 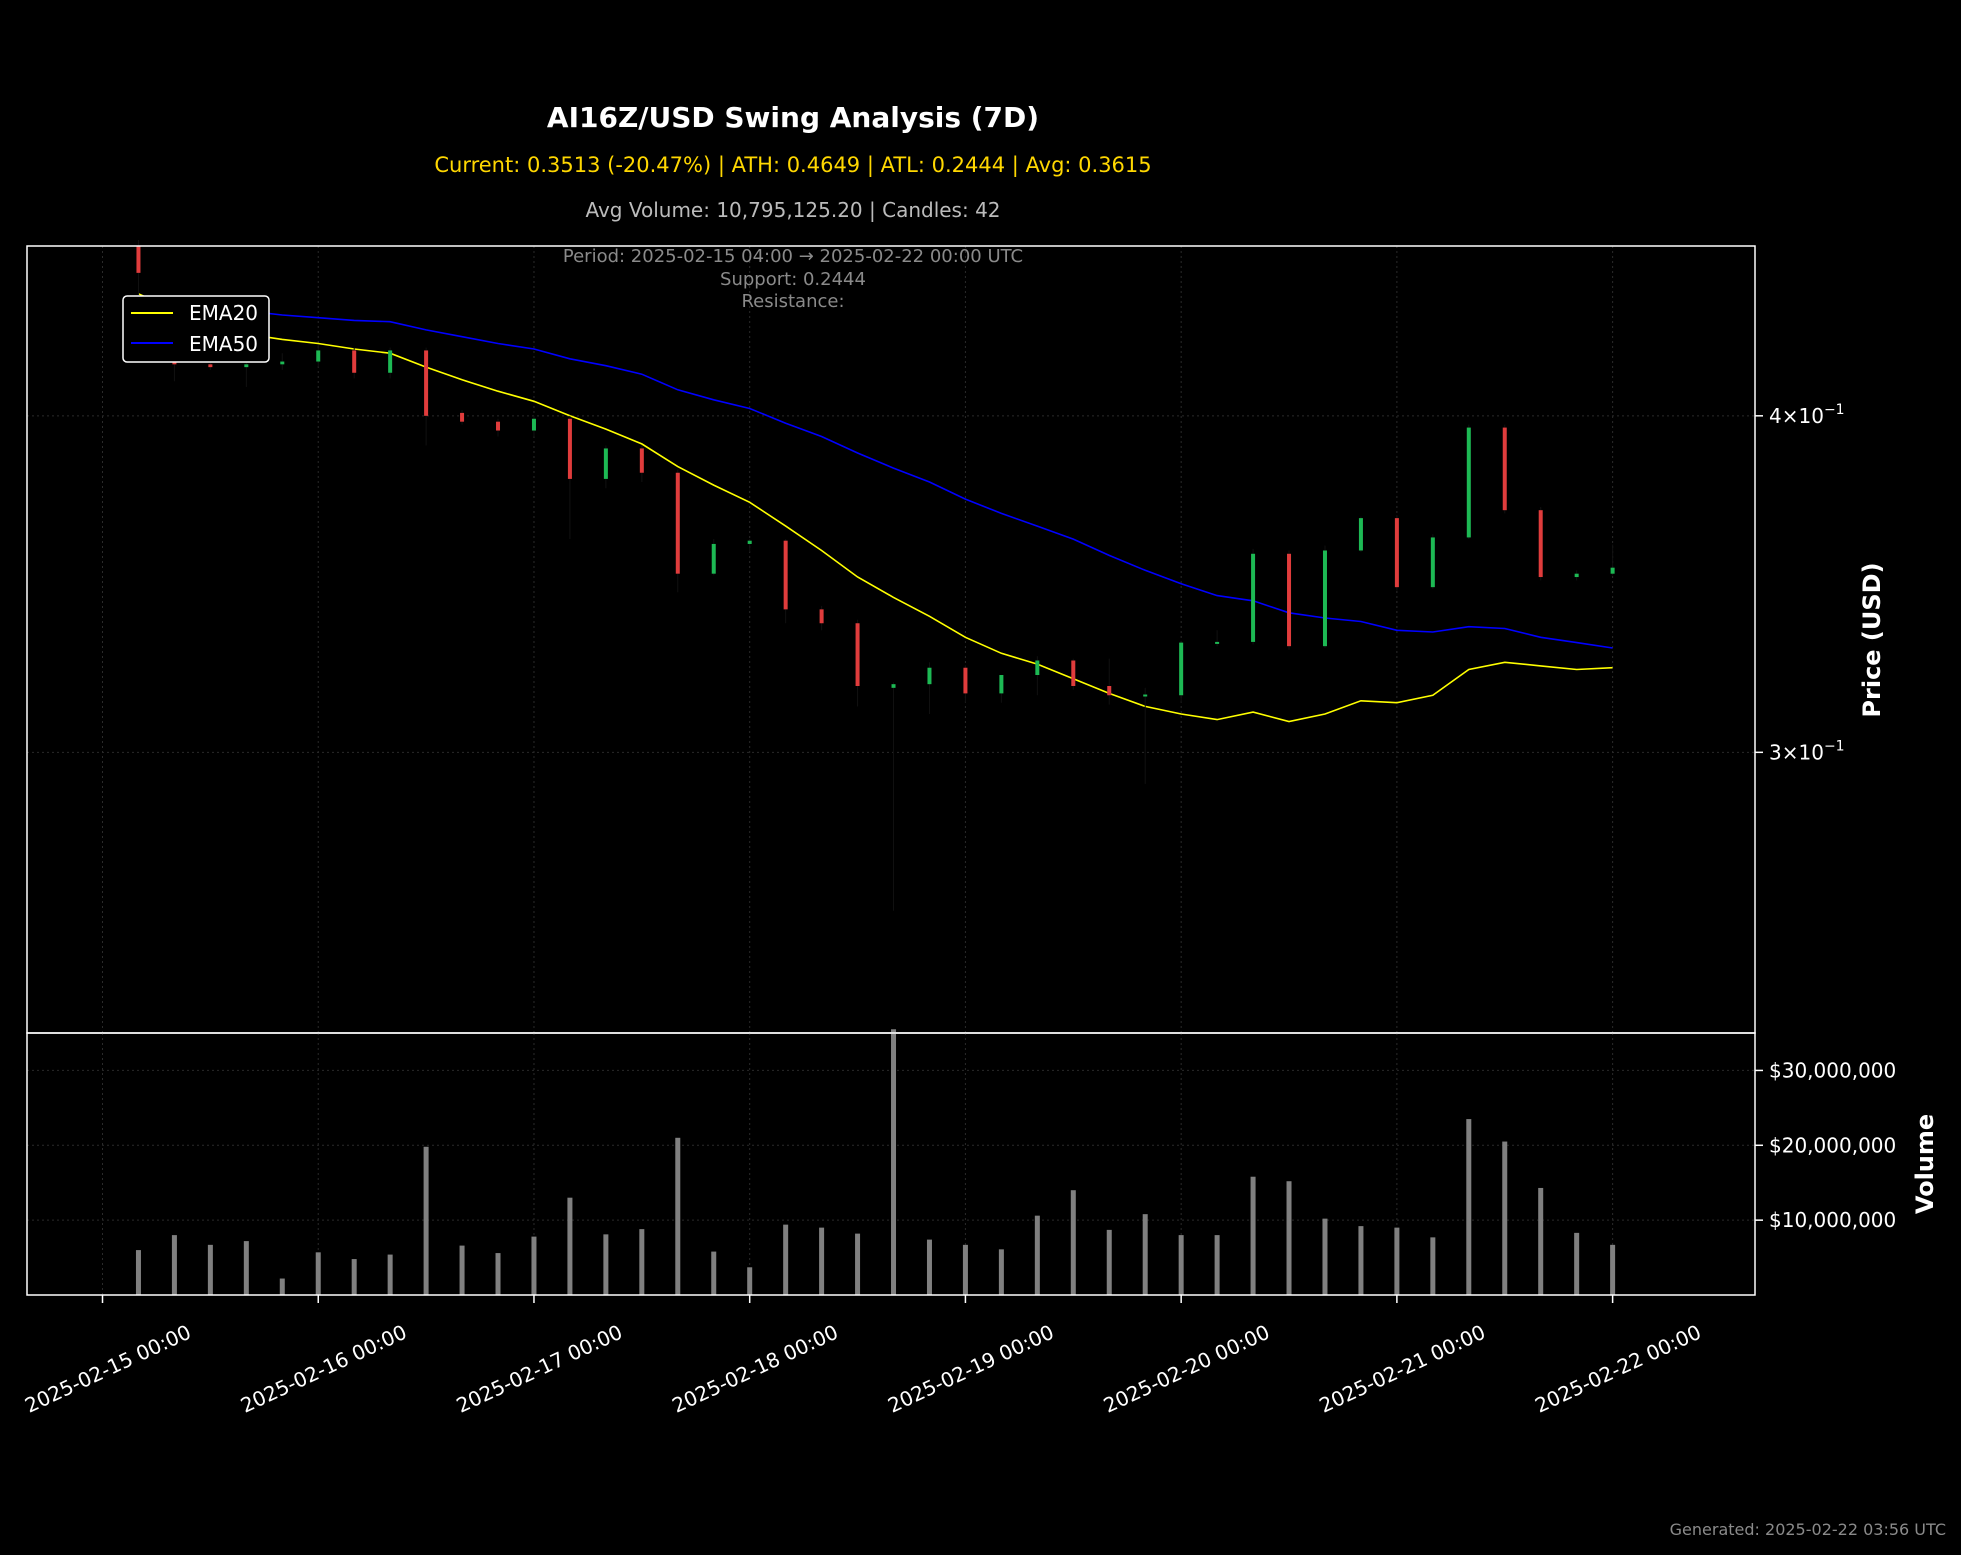 What do you see at coordinates (793, 279) in the screenshot?
I see `info-support: Support: 0.2444` at bounding box center [793, 279].